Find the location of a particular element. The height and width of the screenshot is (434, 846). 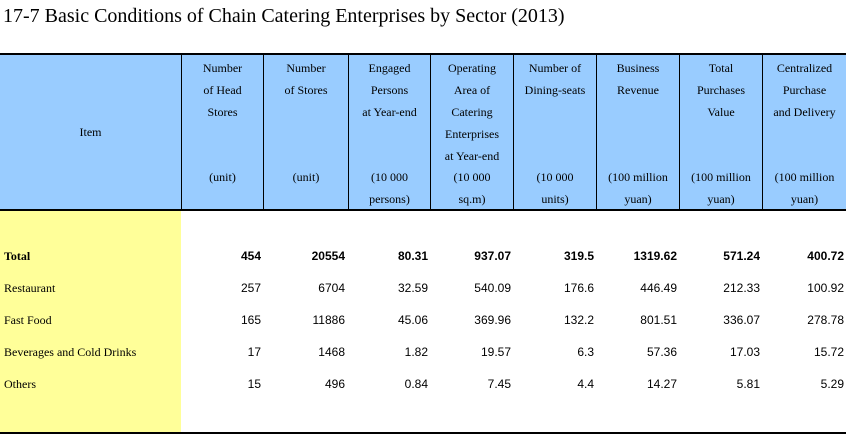

table-cell: 400.72 is located at coordinates (825, 256).